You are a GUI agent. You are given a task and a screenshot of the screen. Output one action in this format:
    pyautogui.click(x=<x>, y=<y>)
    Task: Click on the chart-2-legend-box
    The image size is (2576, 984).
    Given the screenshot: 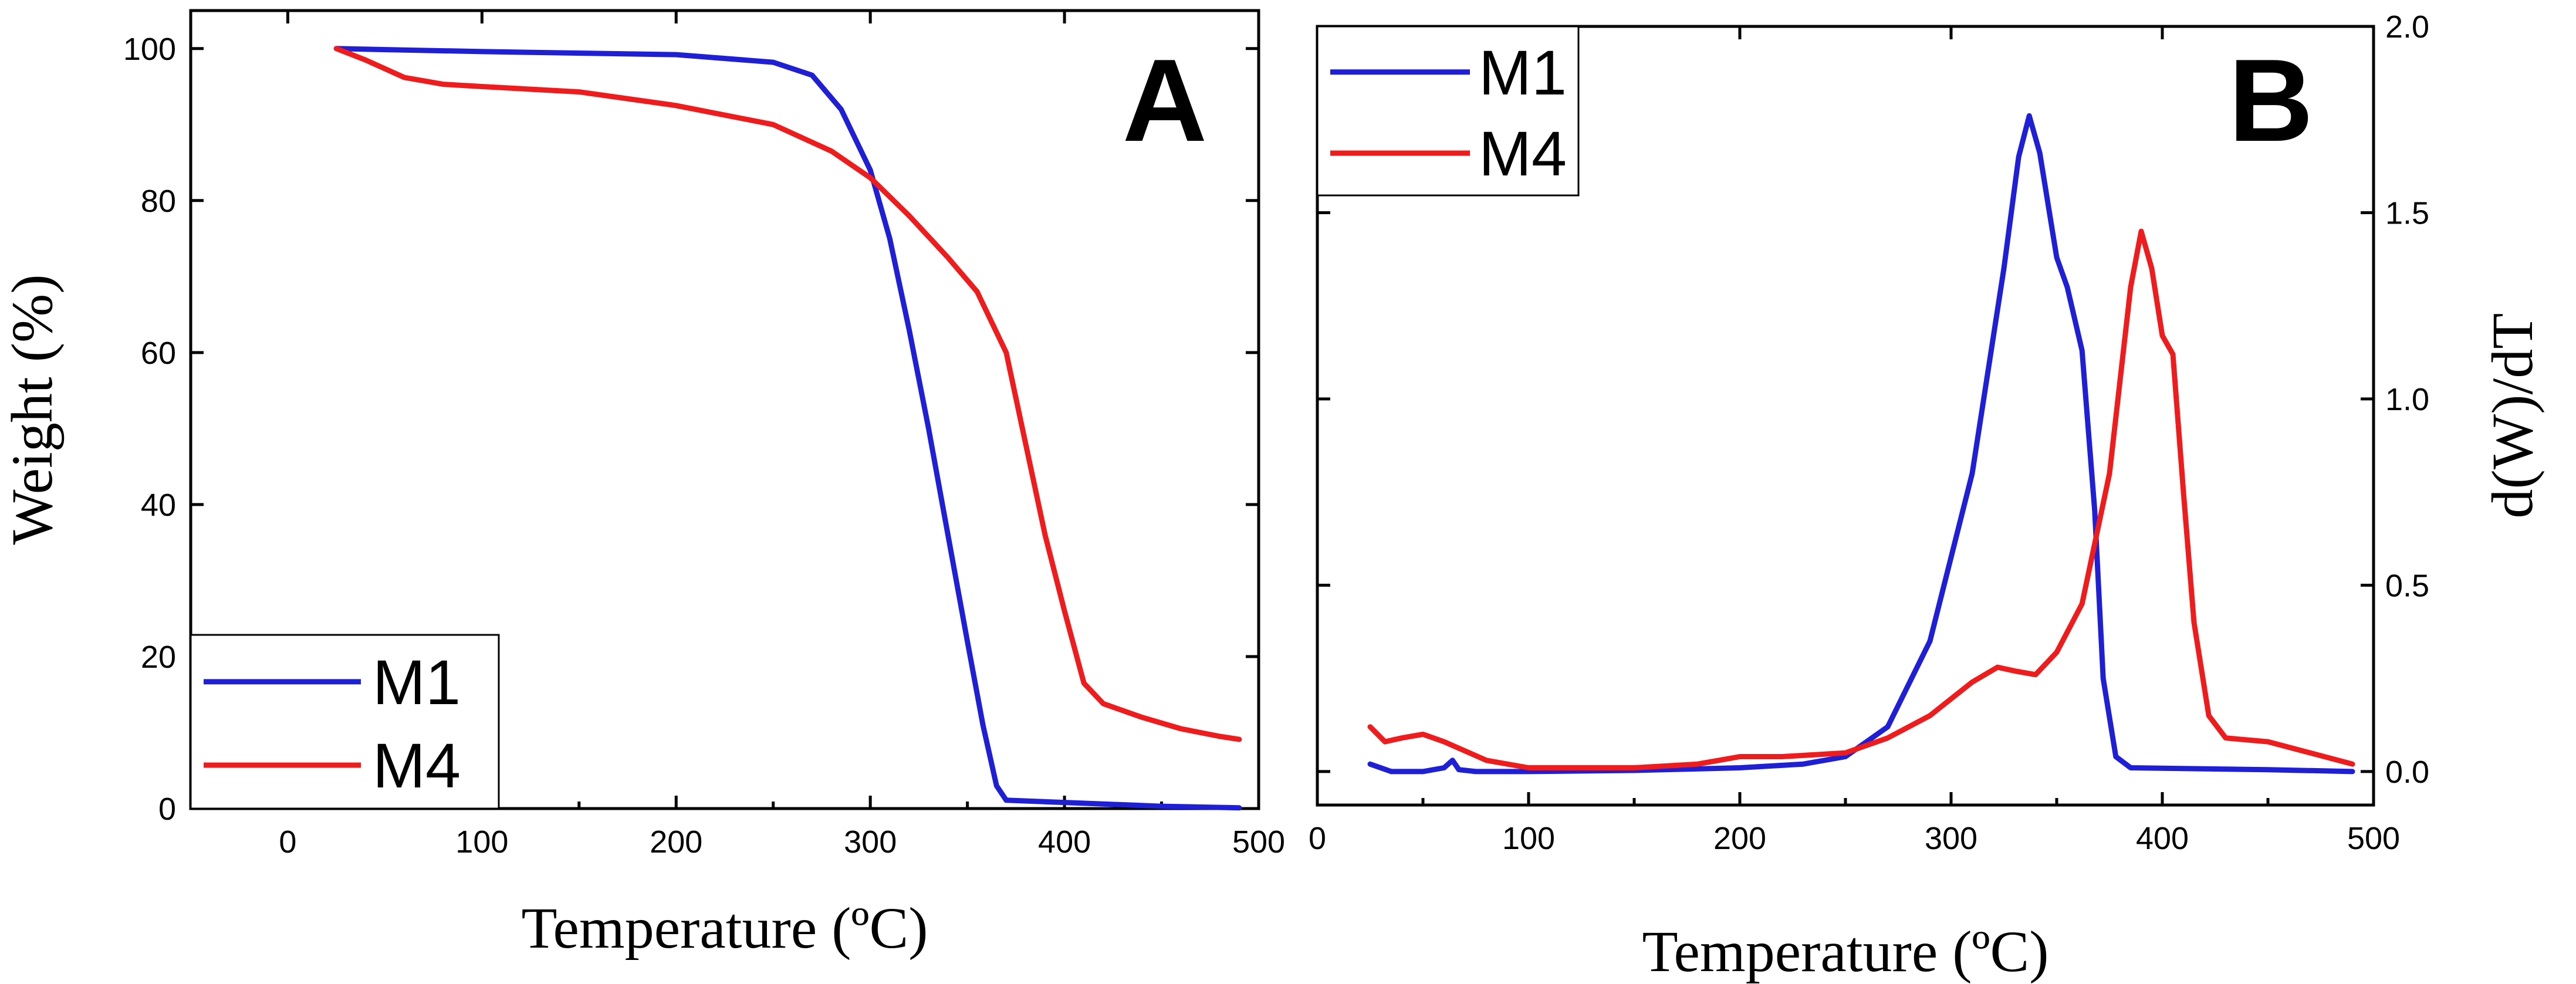 What is the action you would take?
    pyautogui.click(x=1448, y=111)
    